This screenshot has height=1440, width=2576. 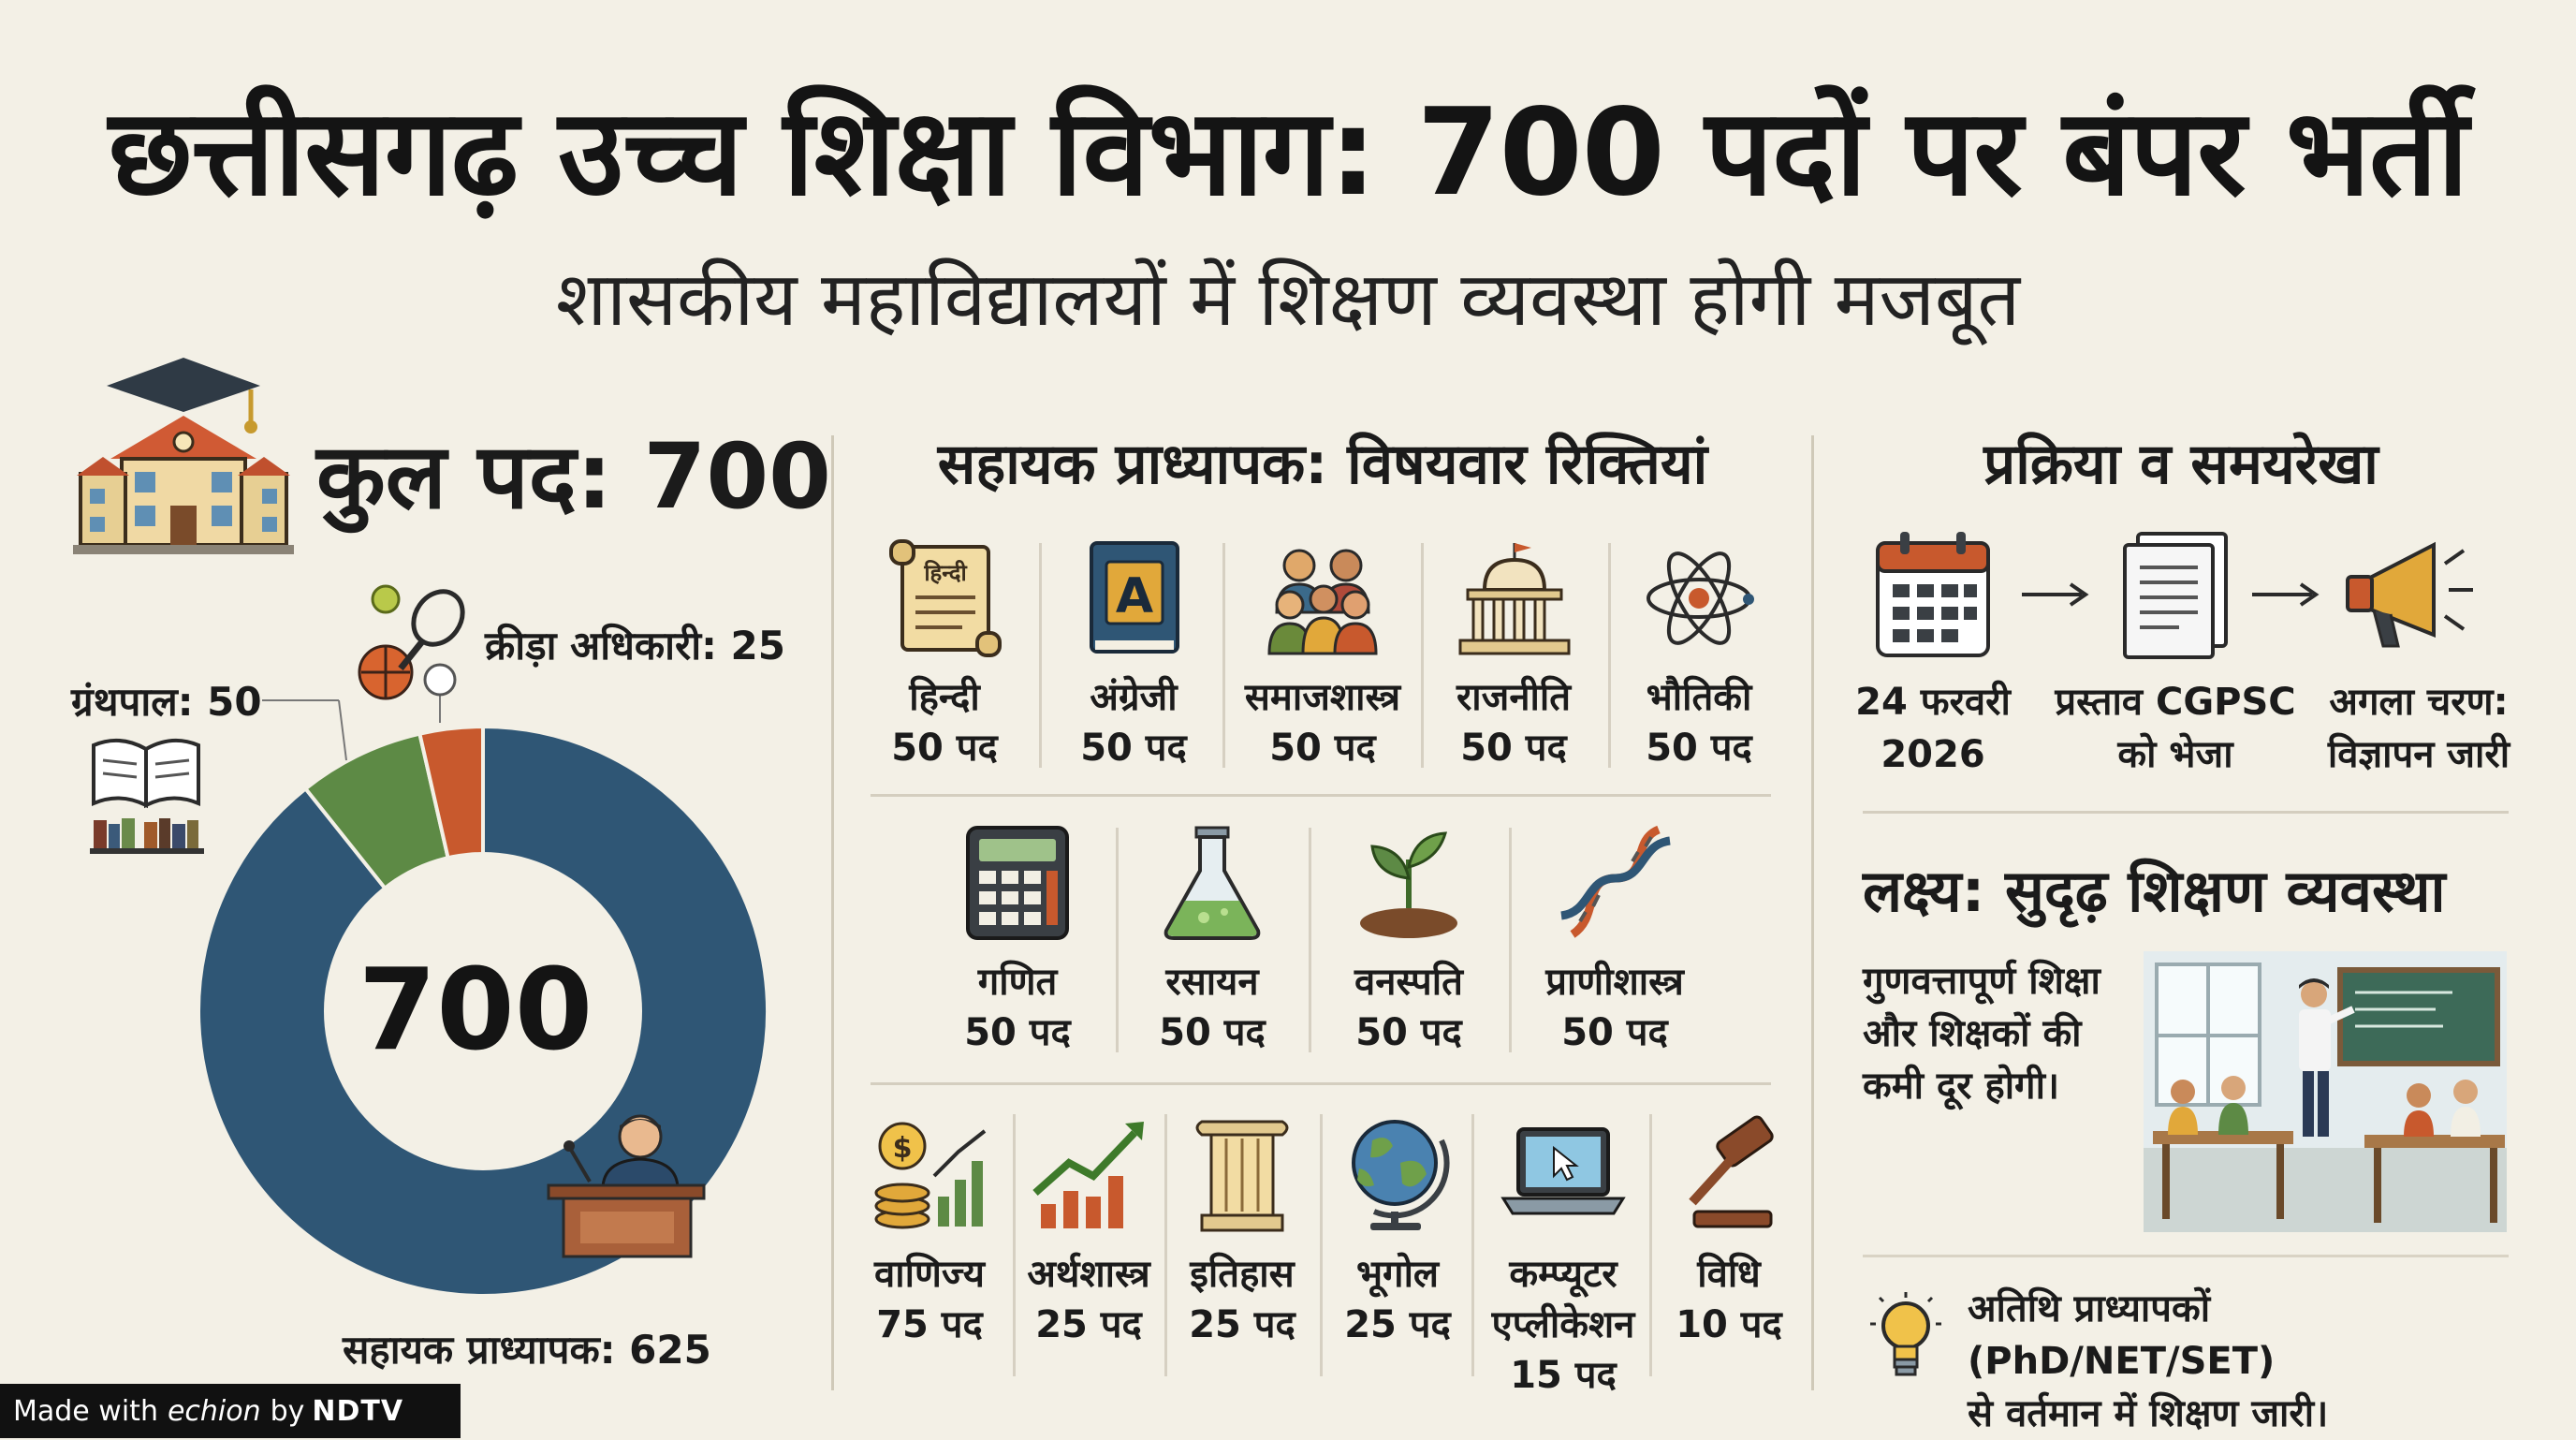 I want to click on subject-geography: भूगोल 25 पद, so click(x=1397, y=1232).